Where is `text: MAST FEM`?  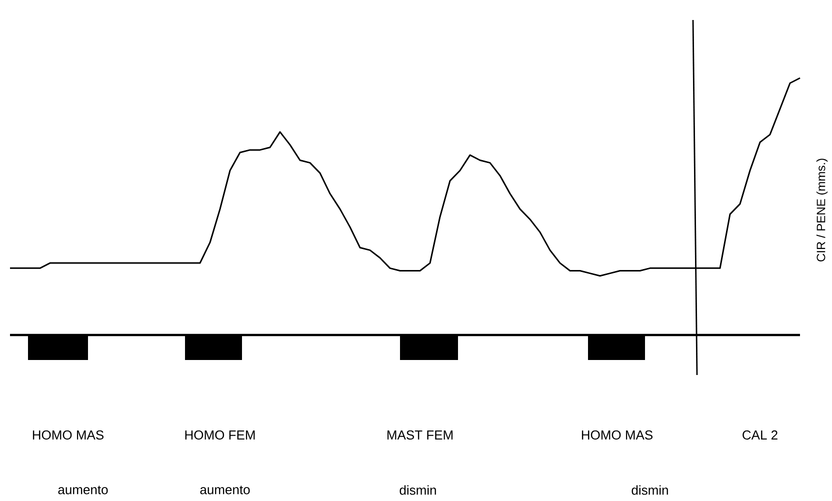 text: MAST FEM is located at coordinates (420, 435).